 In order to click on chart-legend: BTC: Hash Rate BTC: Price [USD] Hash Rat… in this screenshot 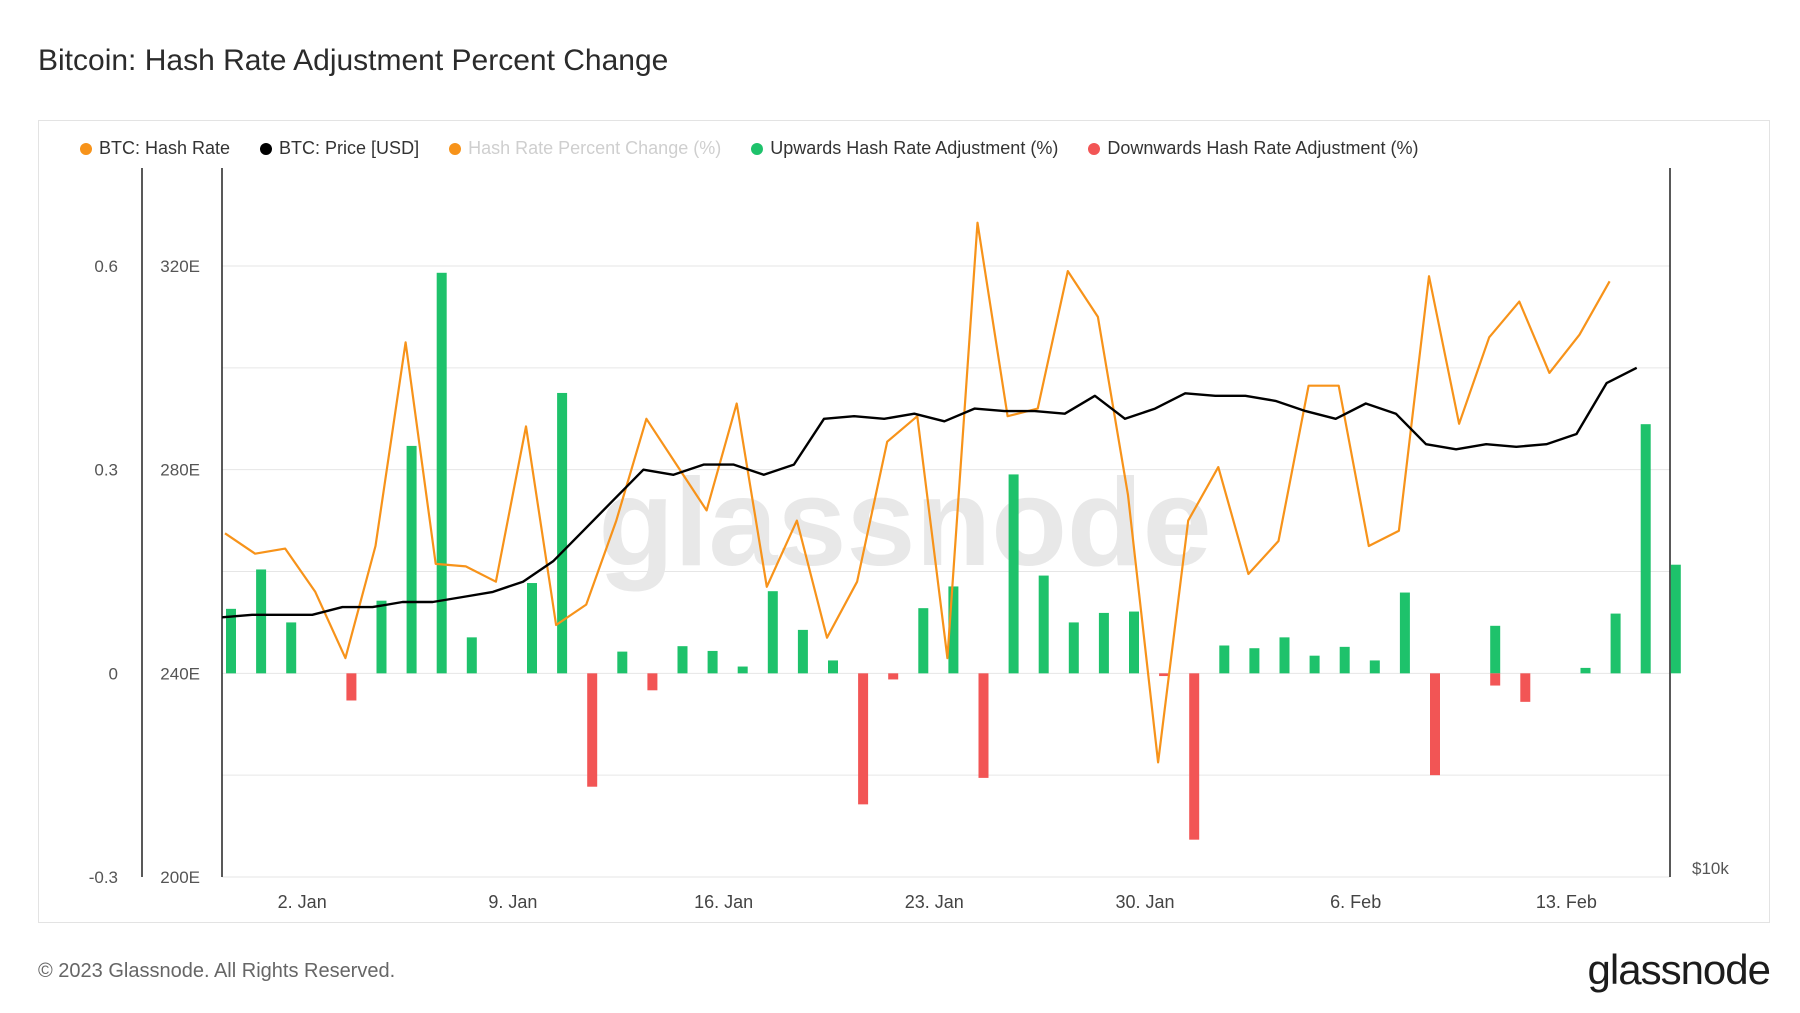, I will do `click(749, 148)`.